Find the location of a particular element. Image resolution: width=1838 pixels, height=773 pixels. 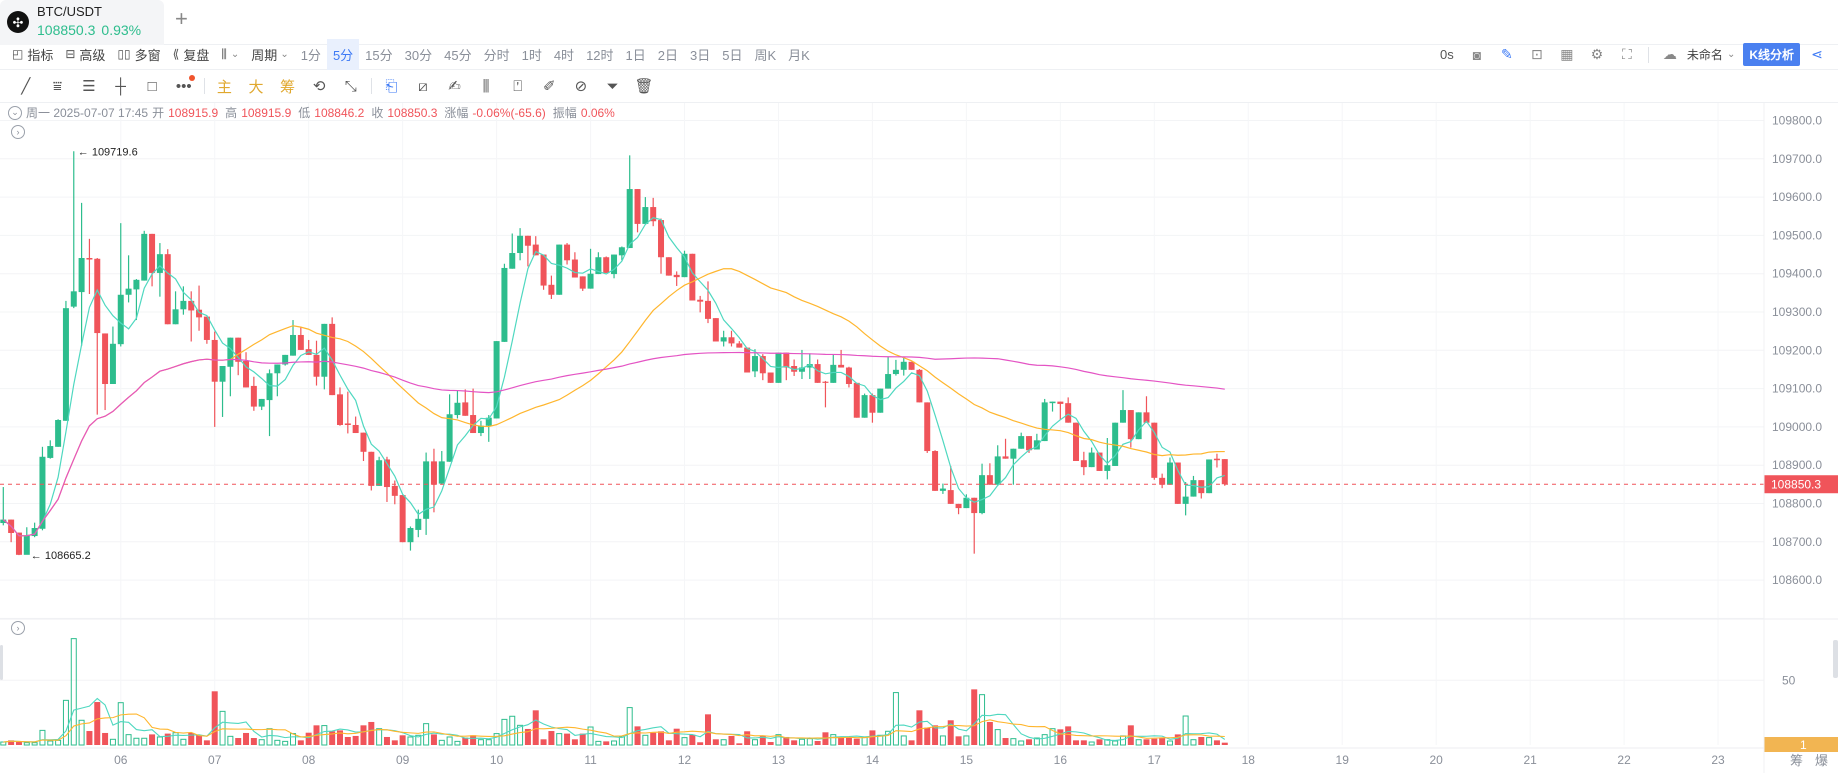

gear-icon: ⚙ is located at coordinates (1597, 54).